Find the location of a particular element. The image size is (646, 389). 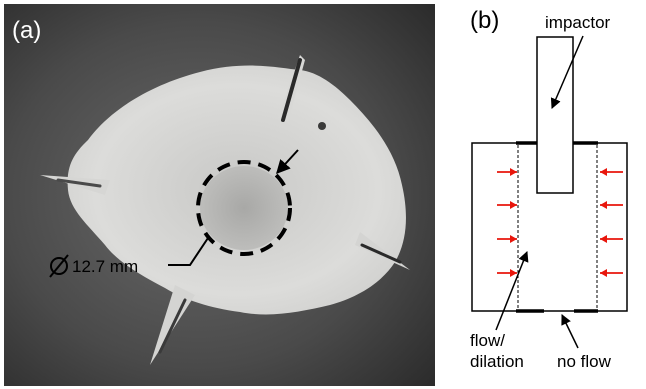

edge-arrow is located at coordinates (287, 162).